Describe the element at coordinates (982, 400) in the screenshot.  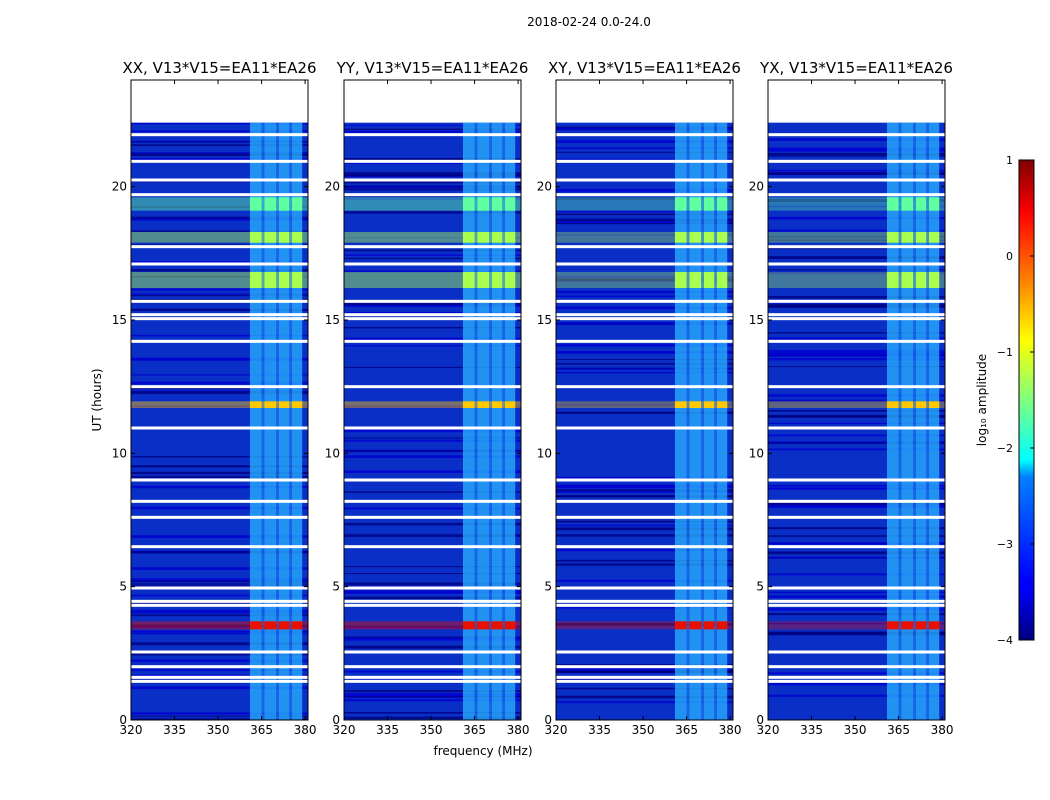
I see `colorbar-label: log₁₀ amplitude` at that location.